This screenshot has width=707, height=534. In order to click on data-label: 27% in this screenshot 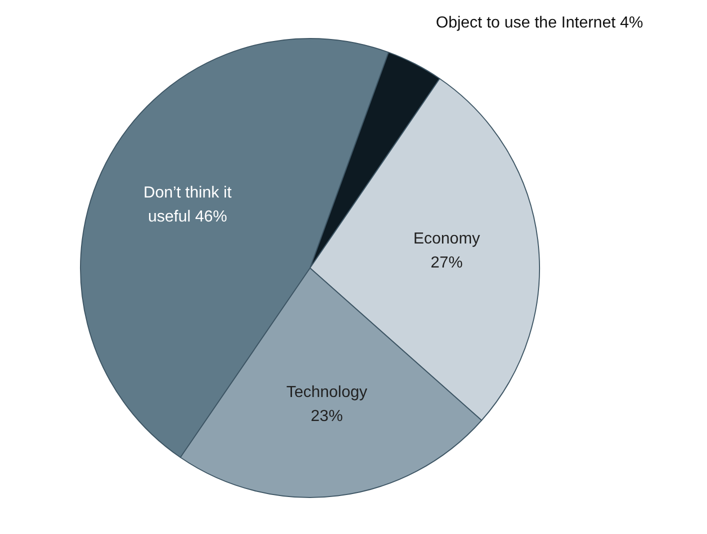, I will do `click(446, 263)`.